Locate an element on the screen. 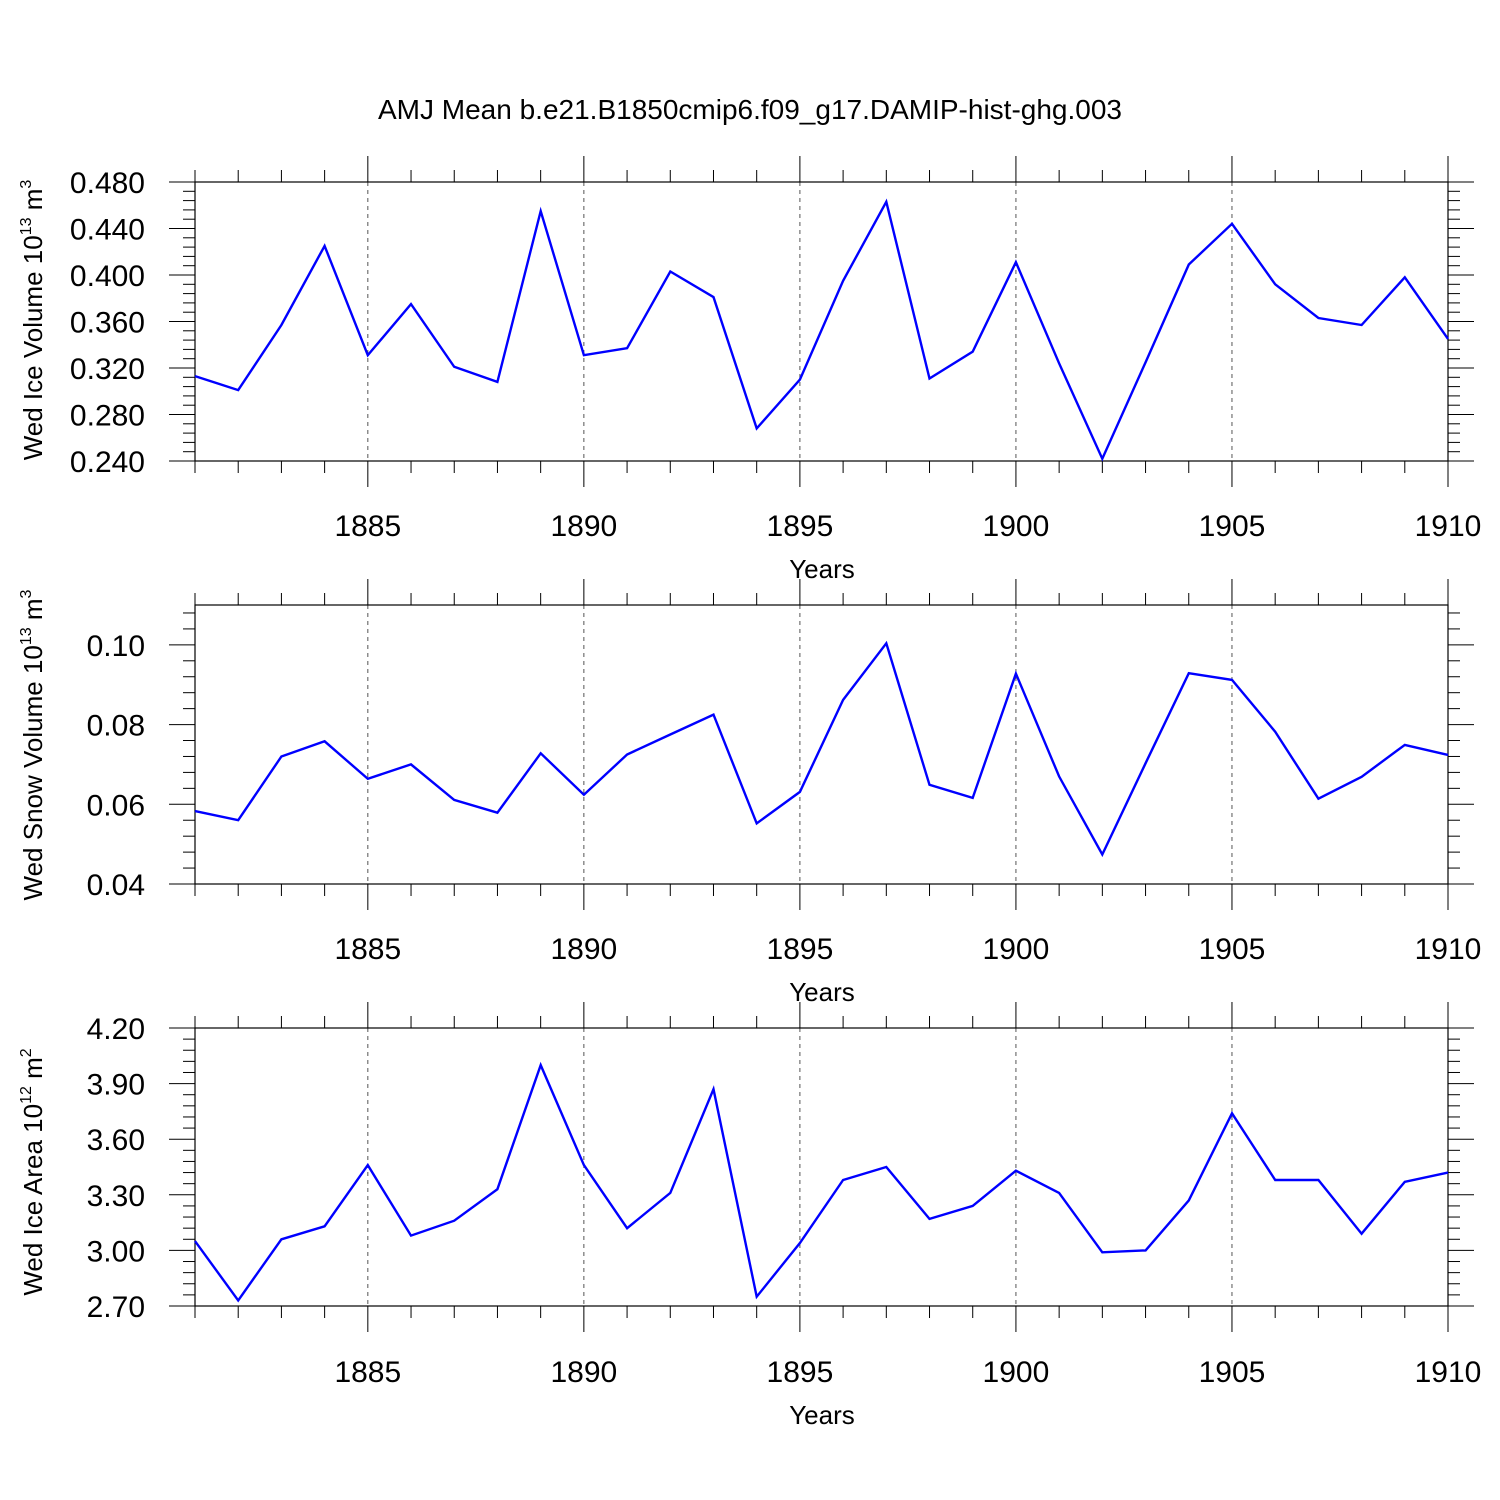 Image resolution: width=1500 pixels, height=1500 pixels. y-tick-label: 0.320 is located at coordinates (107, 369).